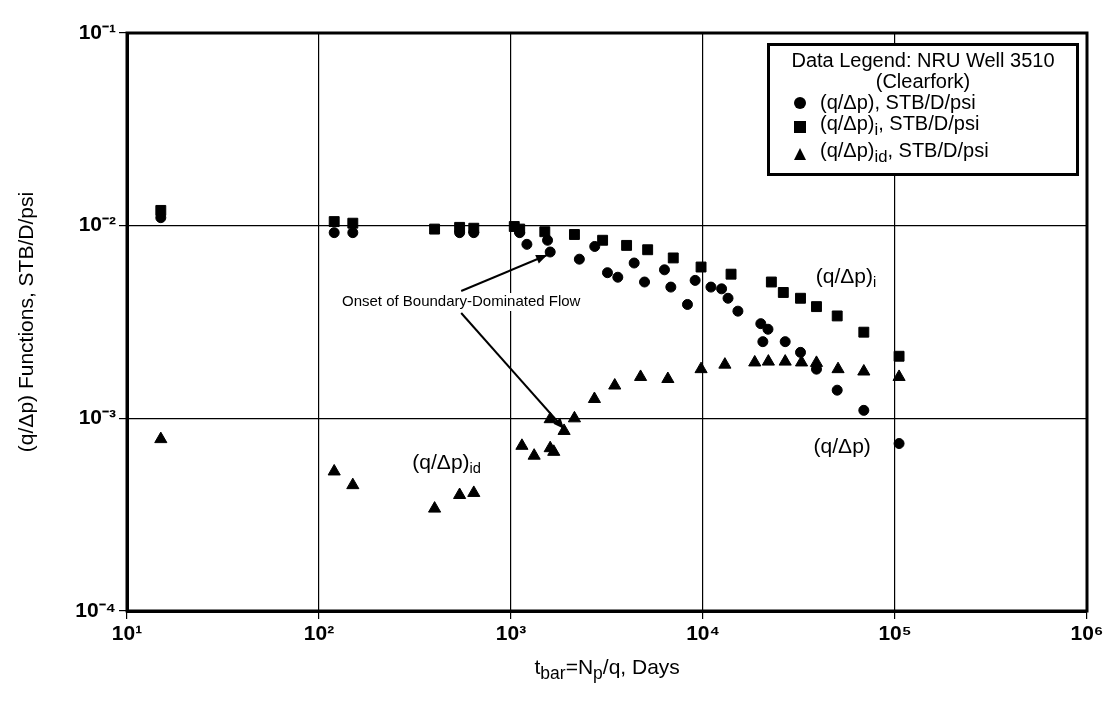 Image resolution: width=1114 pixels, height=709 pixels. I want to click on annotation: (q/Δp), so click(842, 445).